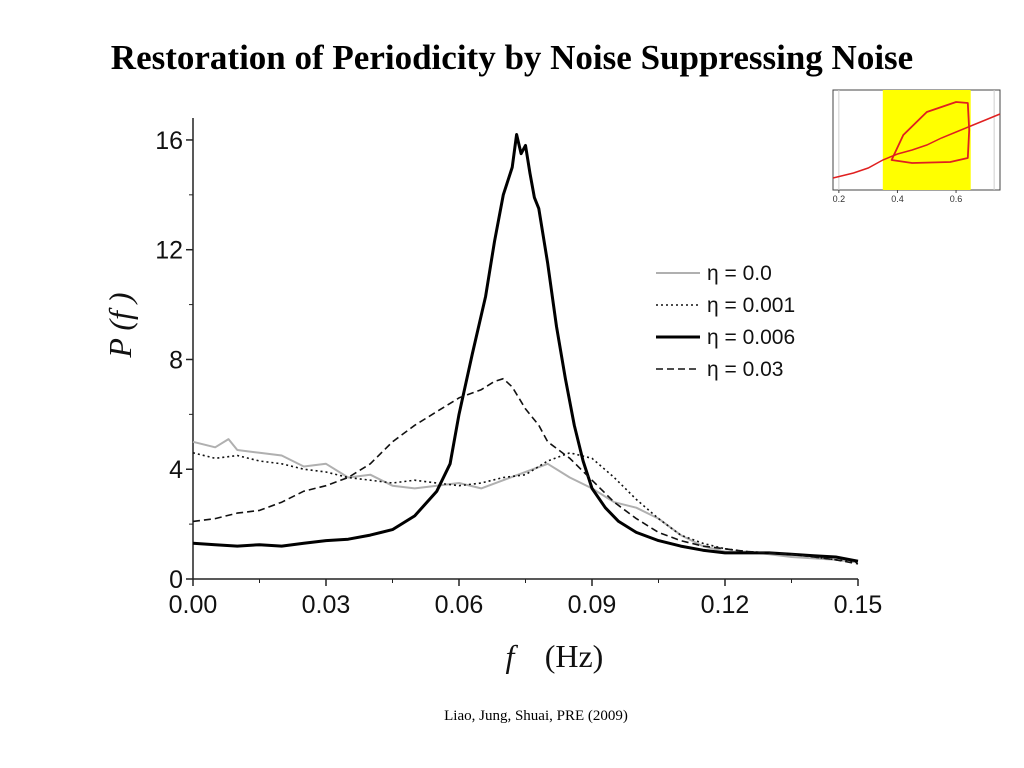  I want to click on inset-highlight-band, so click(926, 140).